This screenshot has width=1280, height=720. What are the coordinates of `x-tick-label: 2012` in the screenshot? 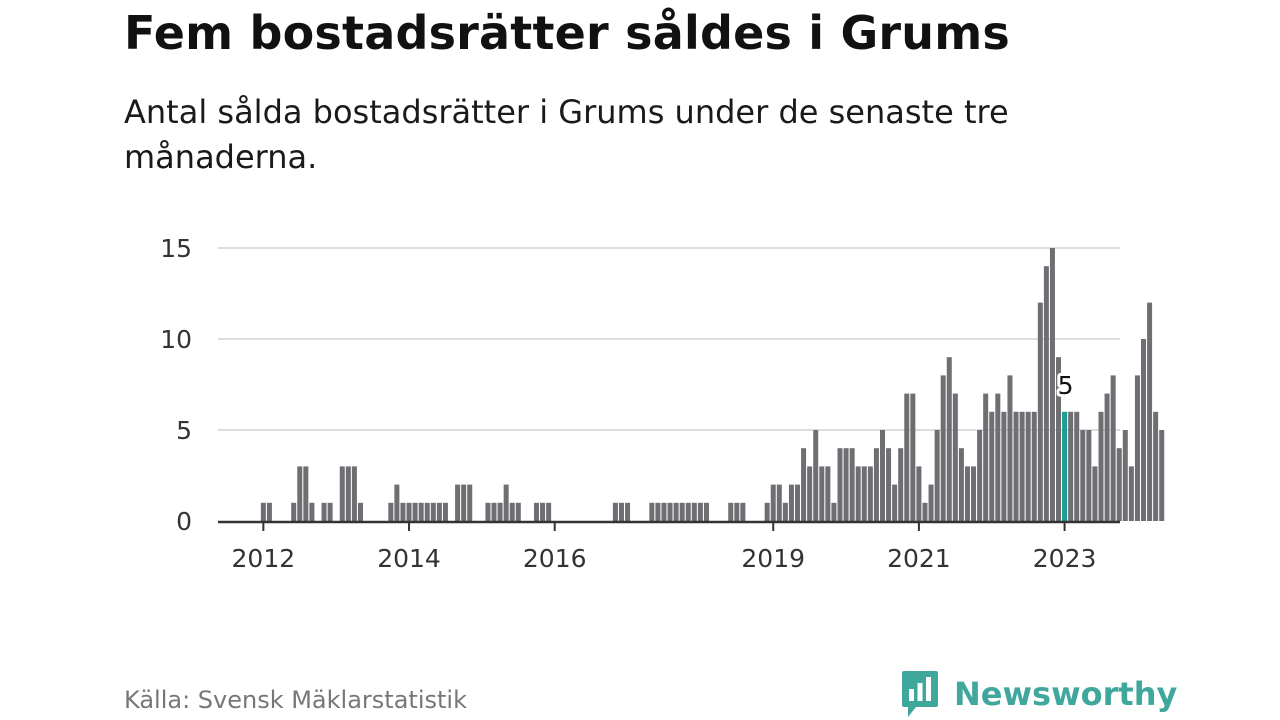 It's located at (264, 558).